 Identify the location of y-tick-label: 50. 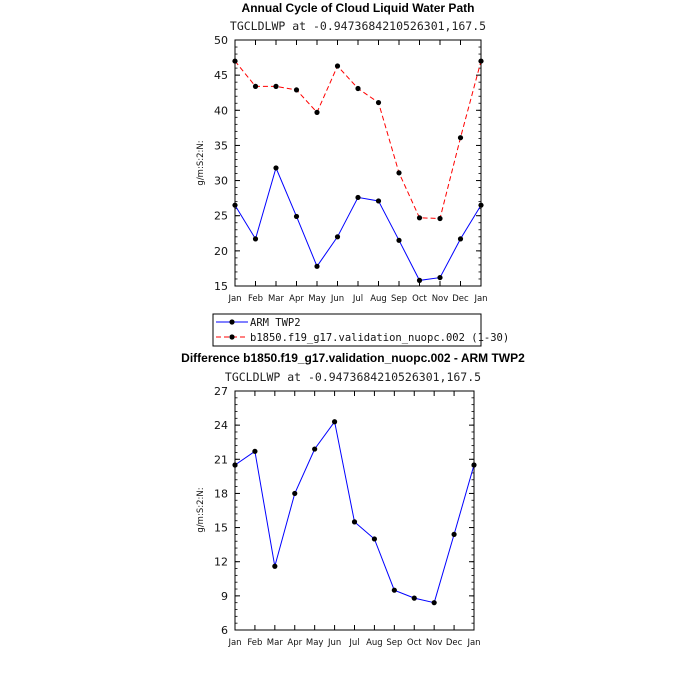
(221, 40).